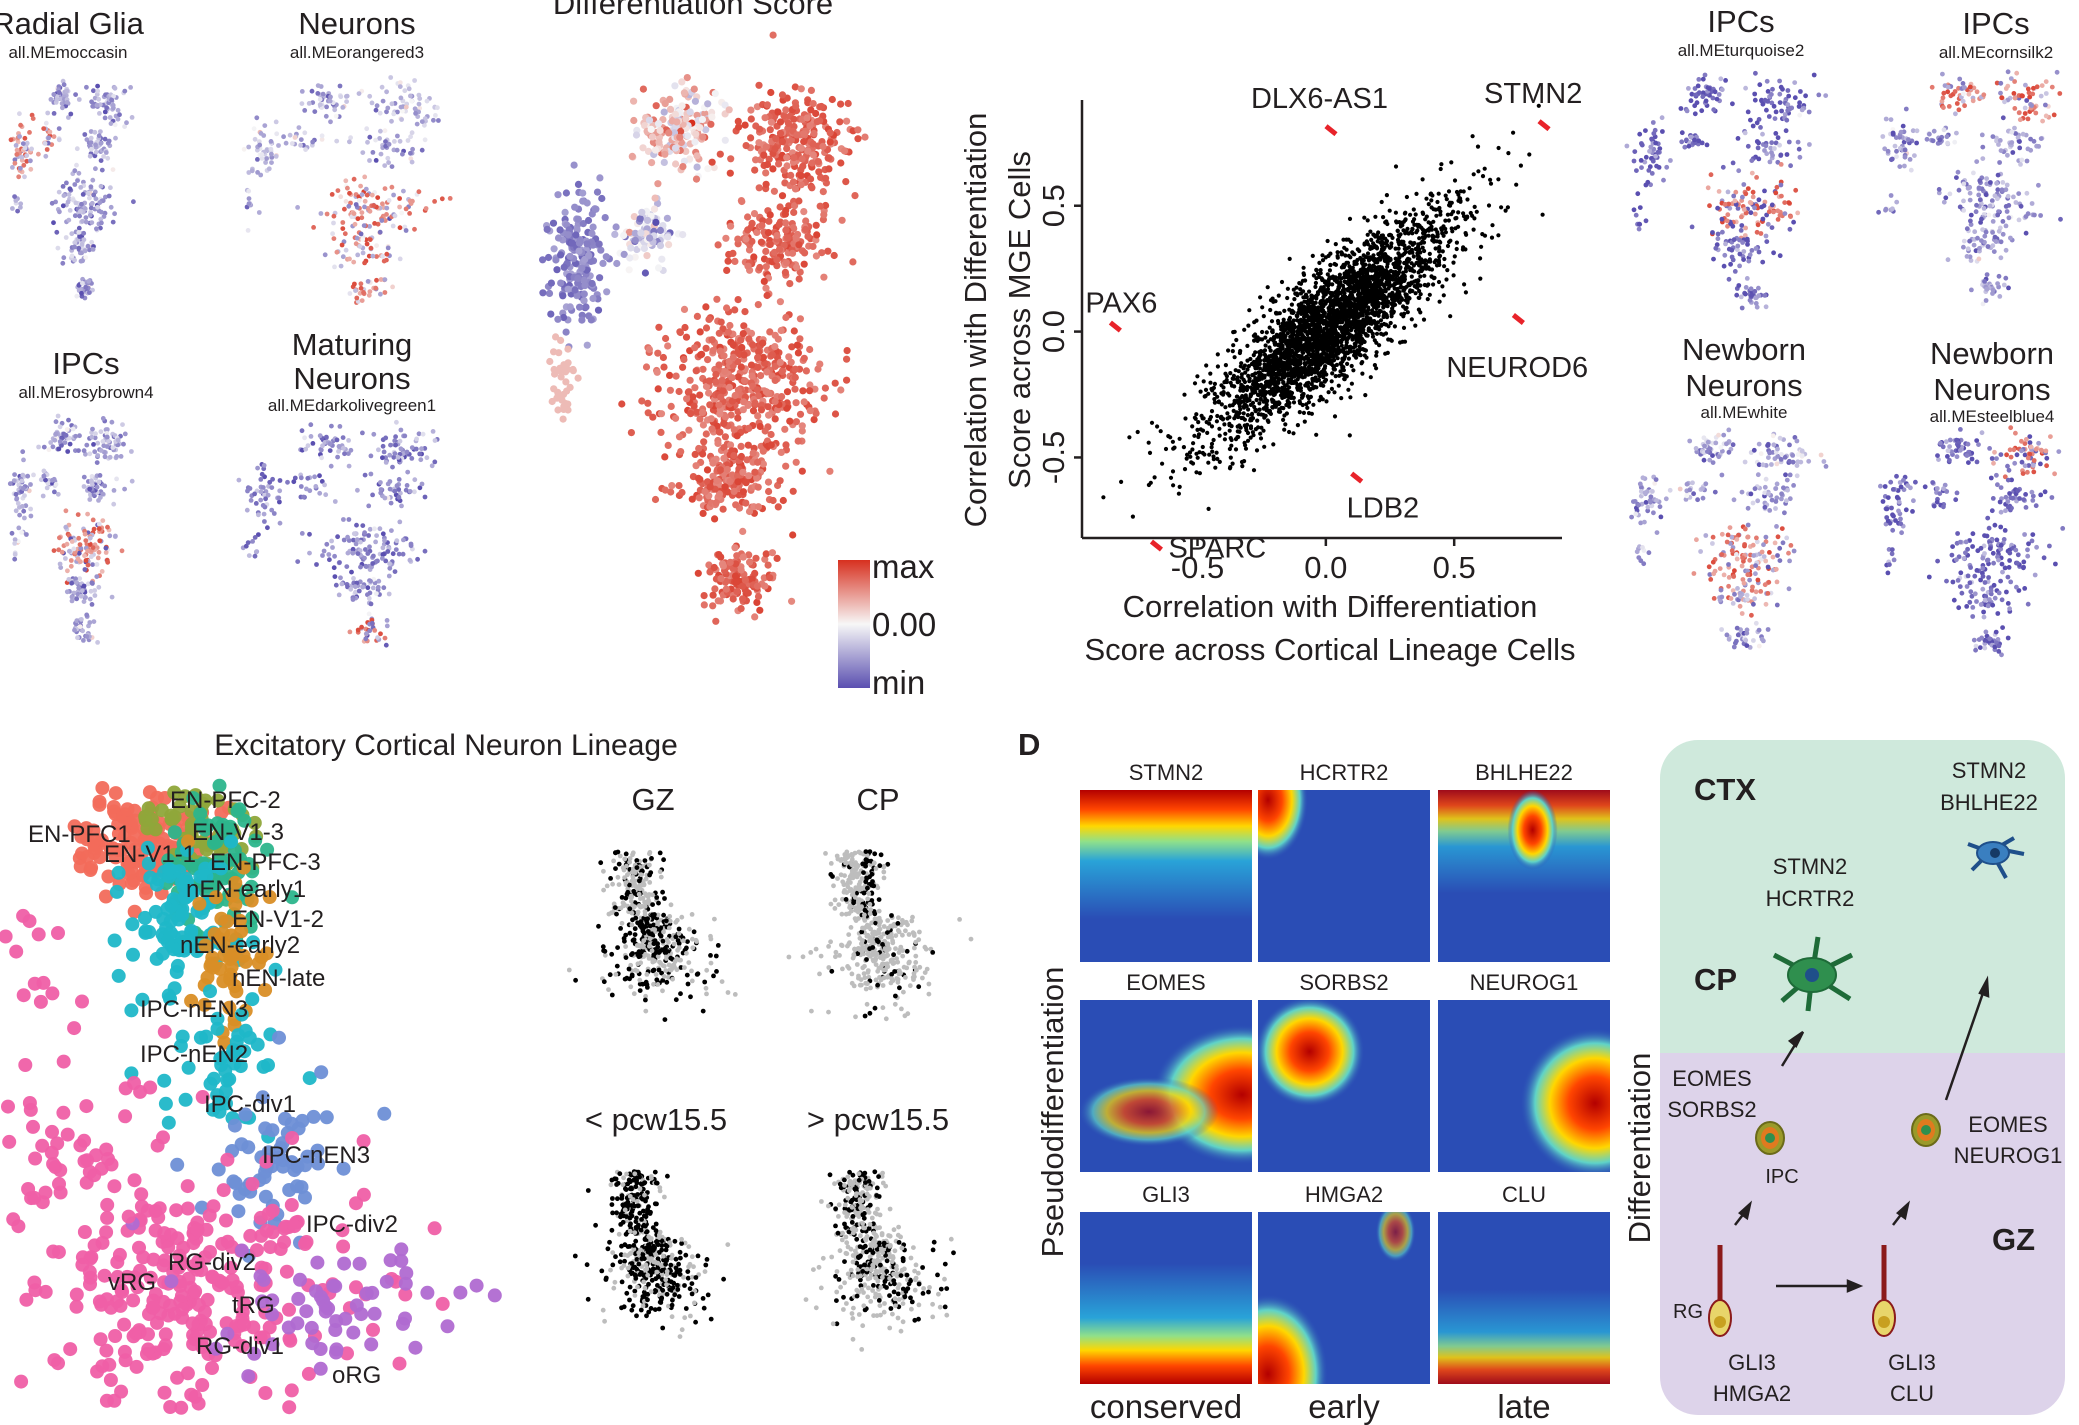 The height and width of the screenshot is (1425, 2079). I want to click on module-sub-moccasin: all.MEmoccasin, so click(67, 52).